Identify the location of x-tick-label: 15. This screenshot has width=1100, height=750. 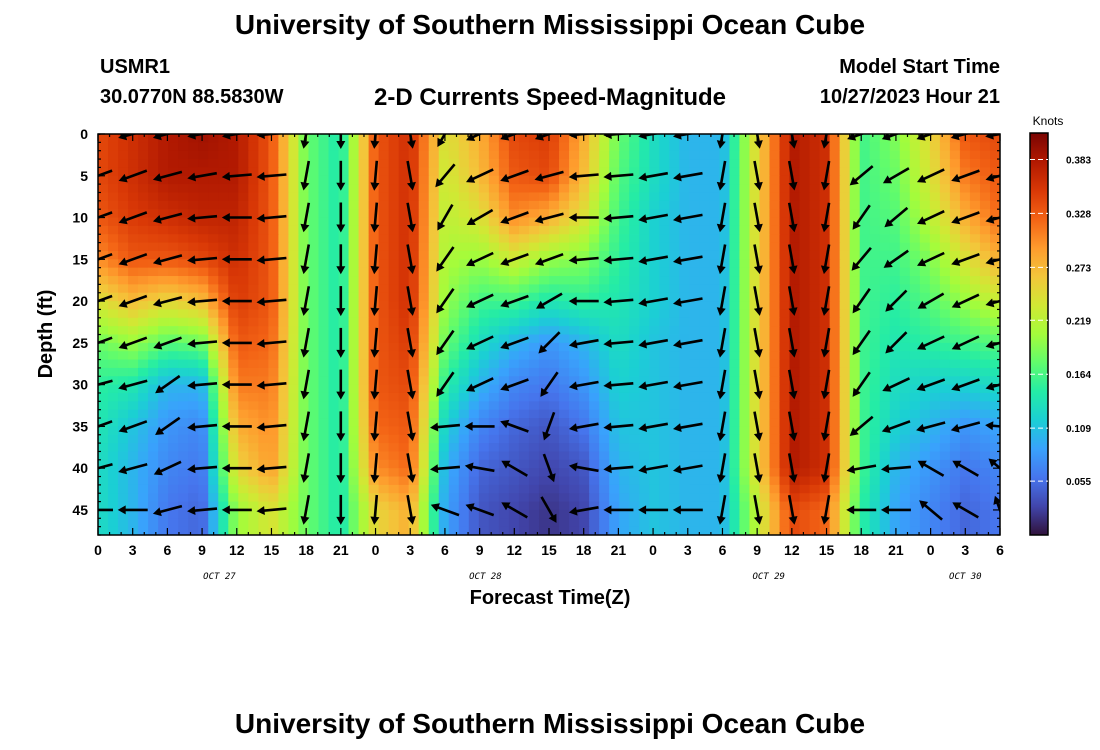
(272, 550).